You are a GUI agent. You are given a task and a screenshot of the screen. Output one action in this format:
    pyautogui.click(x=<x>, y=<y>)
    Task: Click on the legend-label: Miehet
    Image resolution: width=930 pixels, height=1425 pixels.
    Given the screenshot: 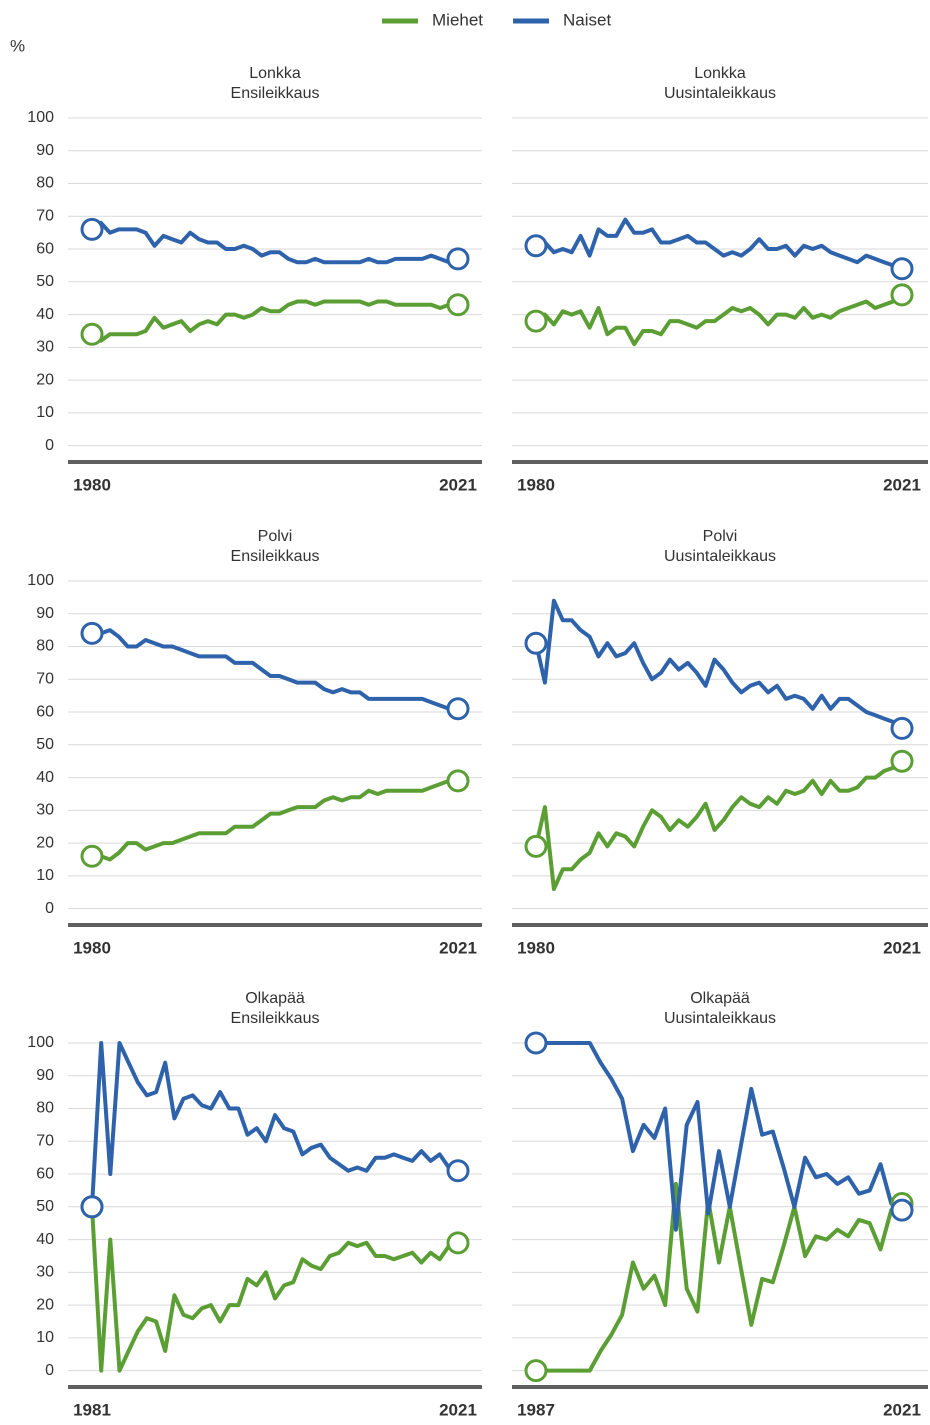 What is the action you would take?
    pyautogui.click(x=457, y=19)
    